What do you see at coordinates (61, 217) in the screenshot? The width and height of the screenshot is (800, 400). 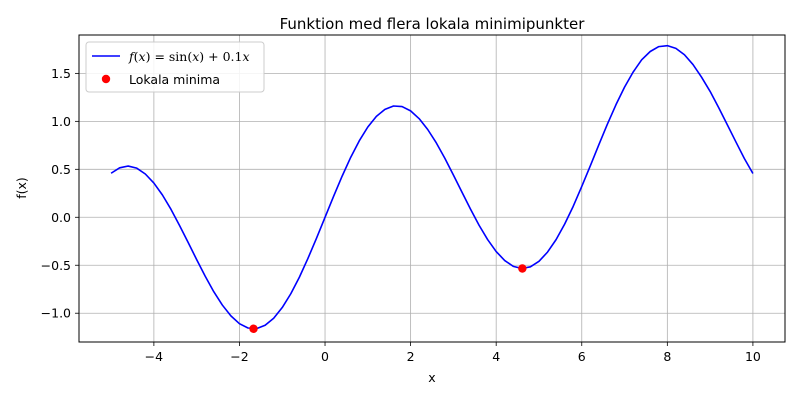 I see `y-tick-label: 0.0` at bounding box center [61, 217].